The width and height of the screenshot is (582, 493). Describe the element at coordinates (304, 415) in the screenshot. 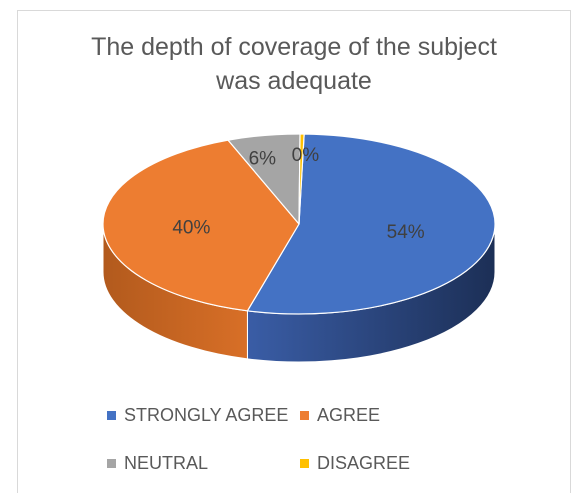

I see `legend-swatch-agree` at that location.